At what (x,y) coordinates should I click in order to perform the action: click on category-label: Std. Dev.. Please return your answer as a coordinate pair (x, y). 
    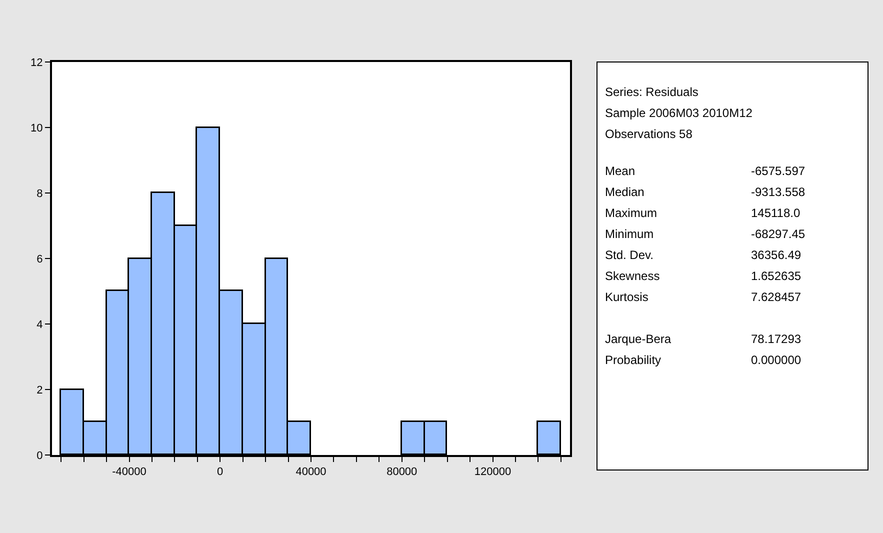
    Looking at the image, I should click on (629, 255).